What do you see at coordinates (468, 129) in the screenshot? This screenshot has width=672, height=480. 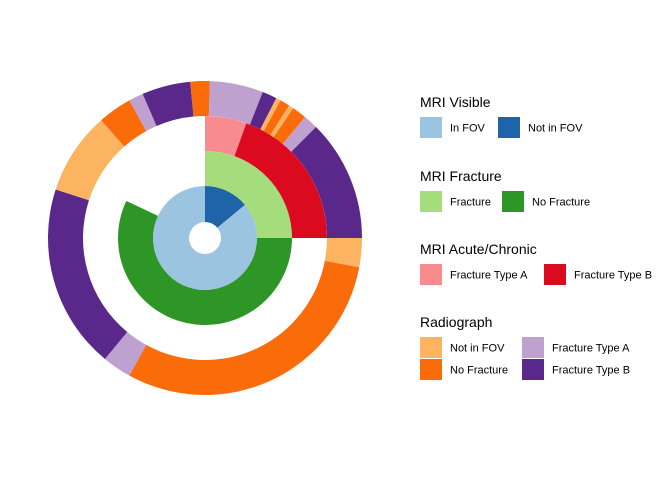 I see `legend-label-in-fov: In FOV` at bounding box center [468, 129].